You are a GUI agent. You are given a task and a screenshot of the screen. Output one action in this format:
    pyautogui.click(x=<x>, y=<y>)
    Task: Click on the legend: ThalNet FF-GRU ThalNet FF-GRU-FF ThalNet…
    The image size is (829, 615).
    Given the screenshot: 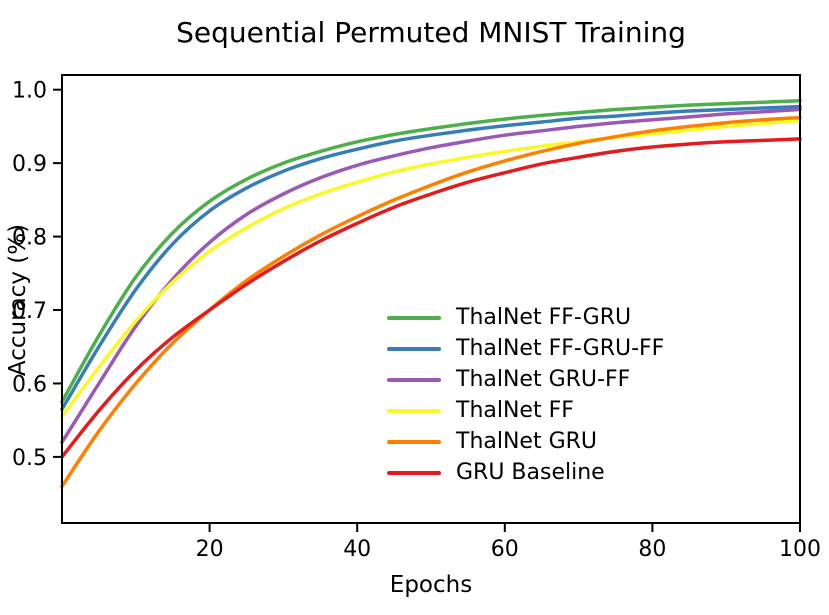 What is the action you would take?
    pyautogui.click(x=525, y=395)
    